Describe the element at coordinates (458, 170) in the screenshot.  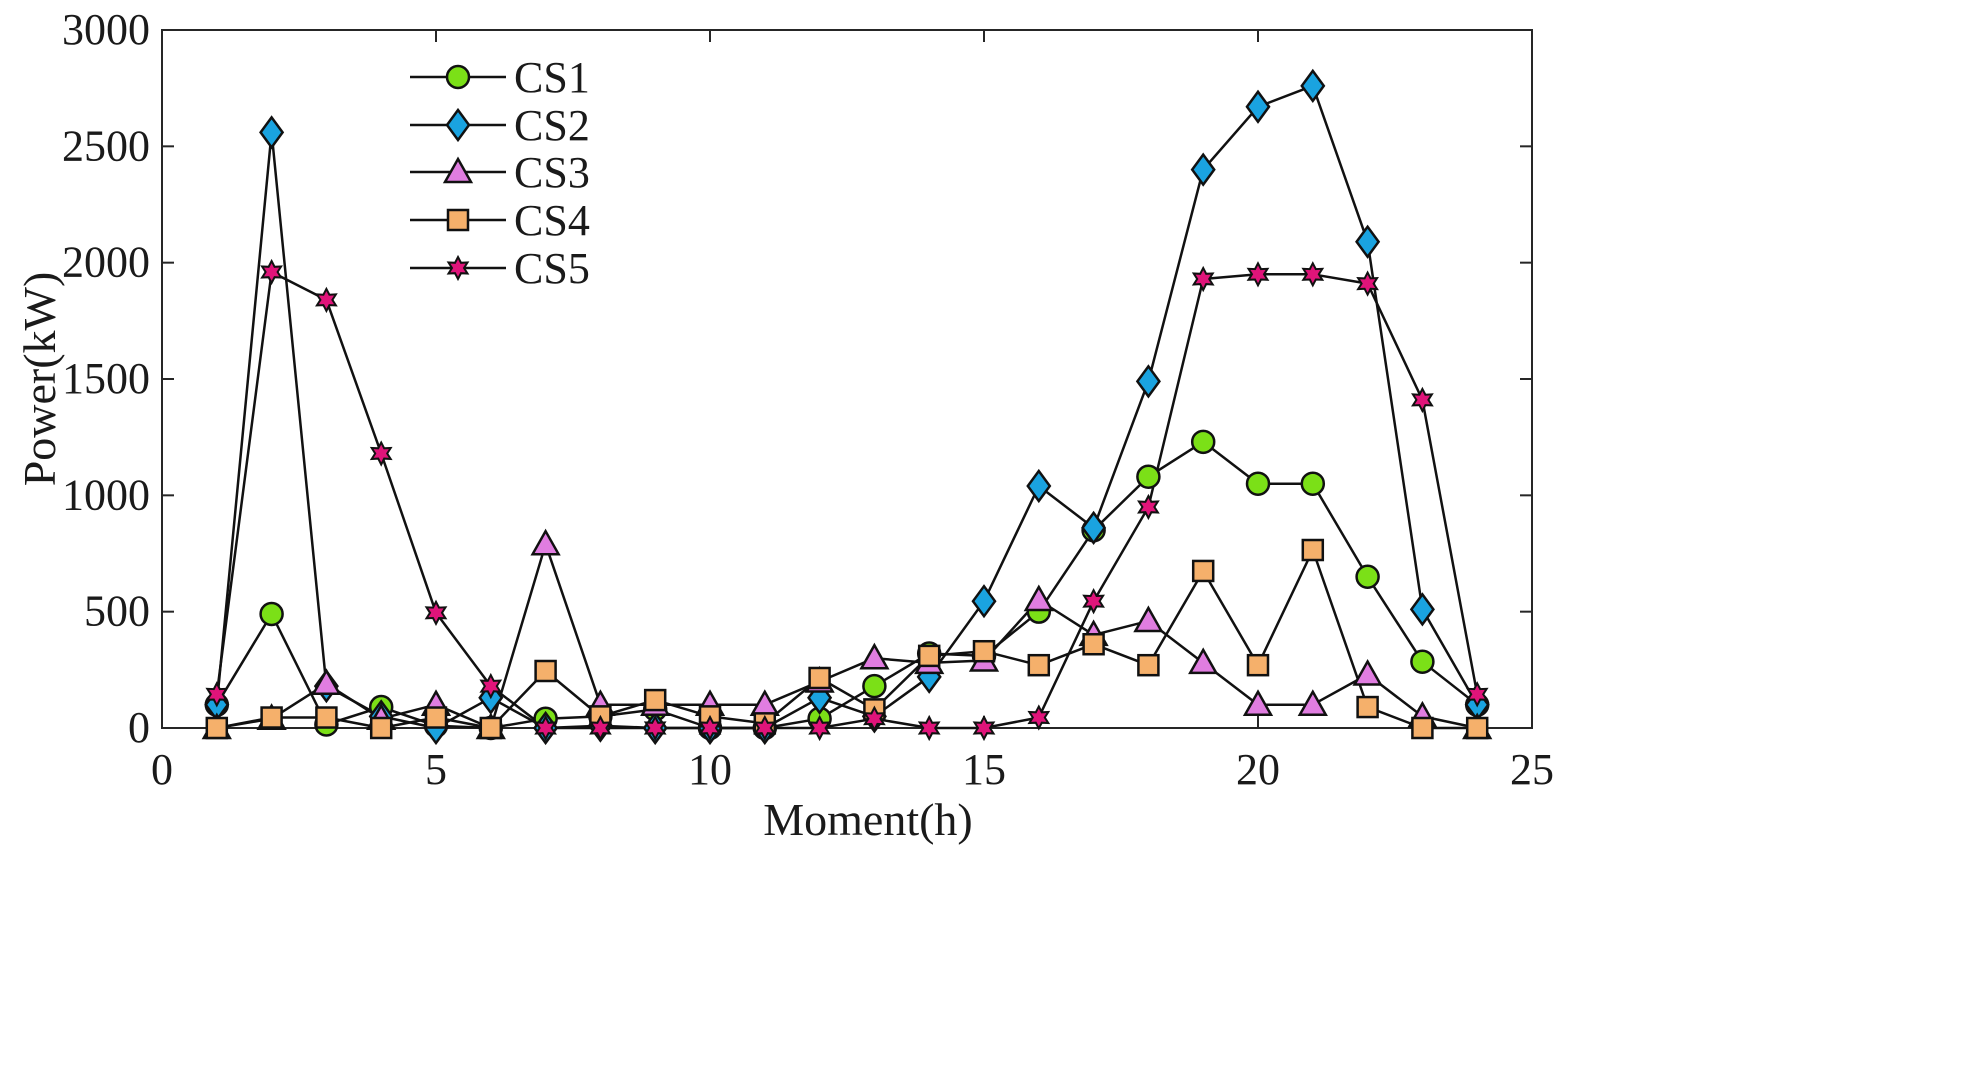
I see `legend-marker-cs3` at that location.